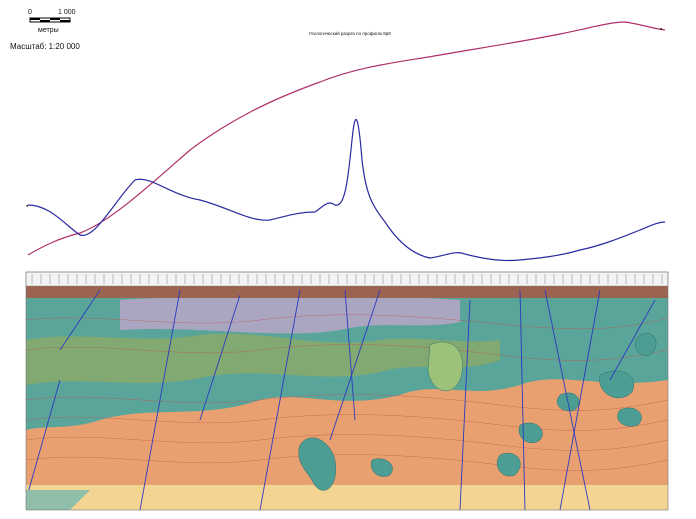 This screenshot has height=519, width=696. Describe the element at coordinates (58, 500) in the screenshot. I see `corner-unit` at that location.